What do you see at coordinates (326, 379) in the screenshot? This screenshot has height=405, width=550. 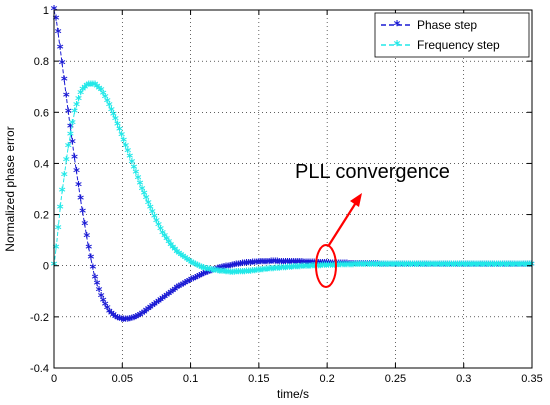 I see `x-tick-label: 0.2` at bounding box center [326, 379].